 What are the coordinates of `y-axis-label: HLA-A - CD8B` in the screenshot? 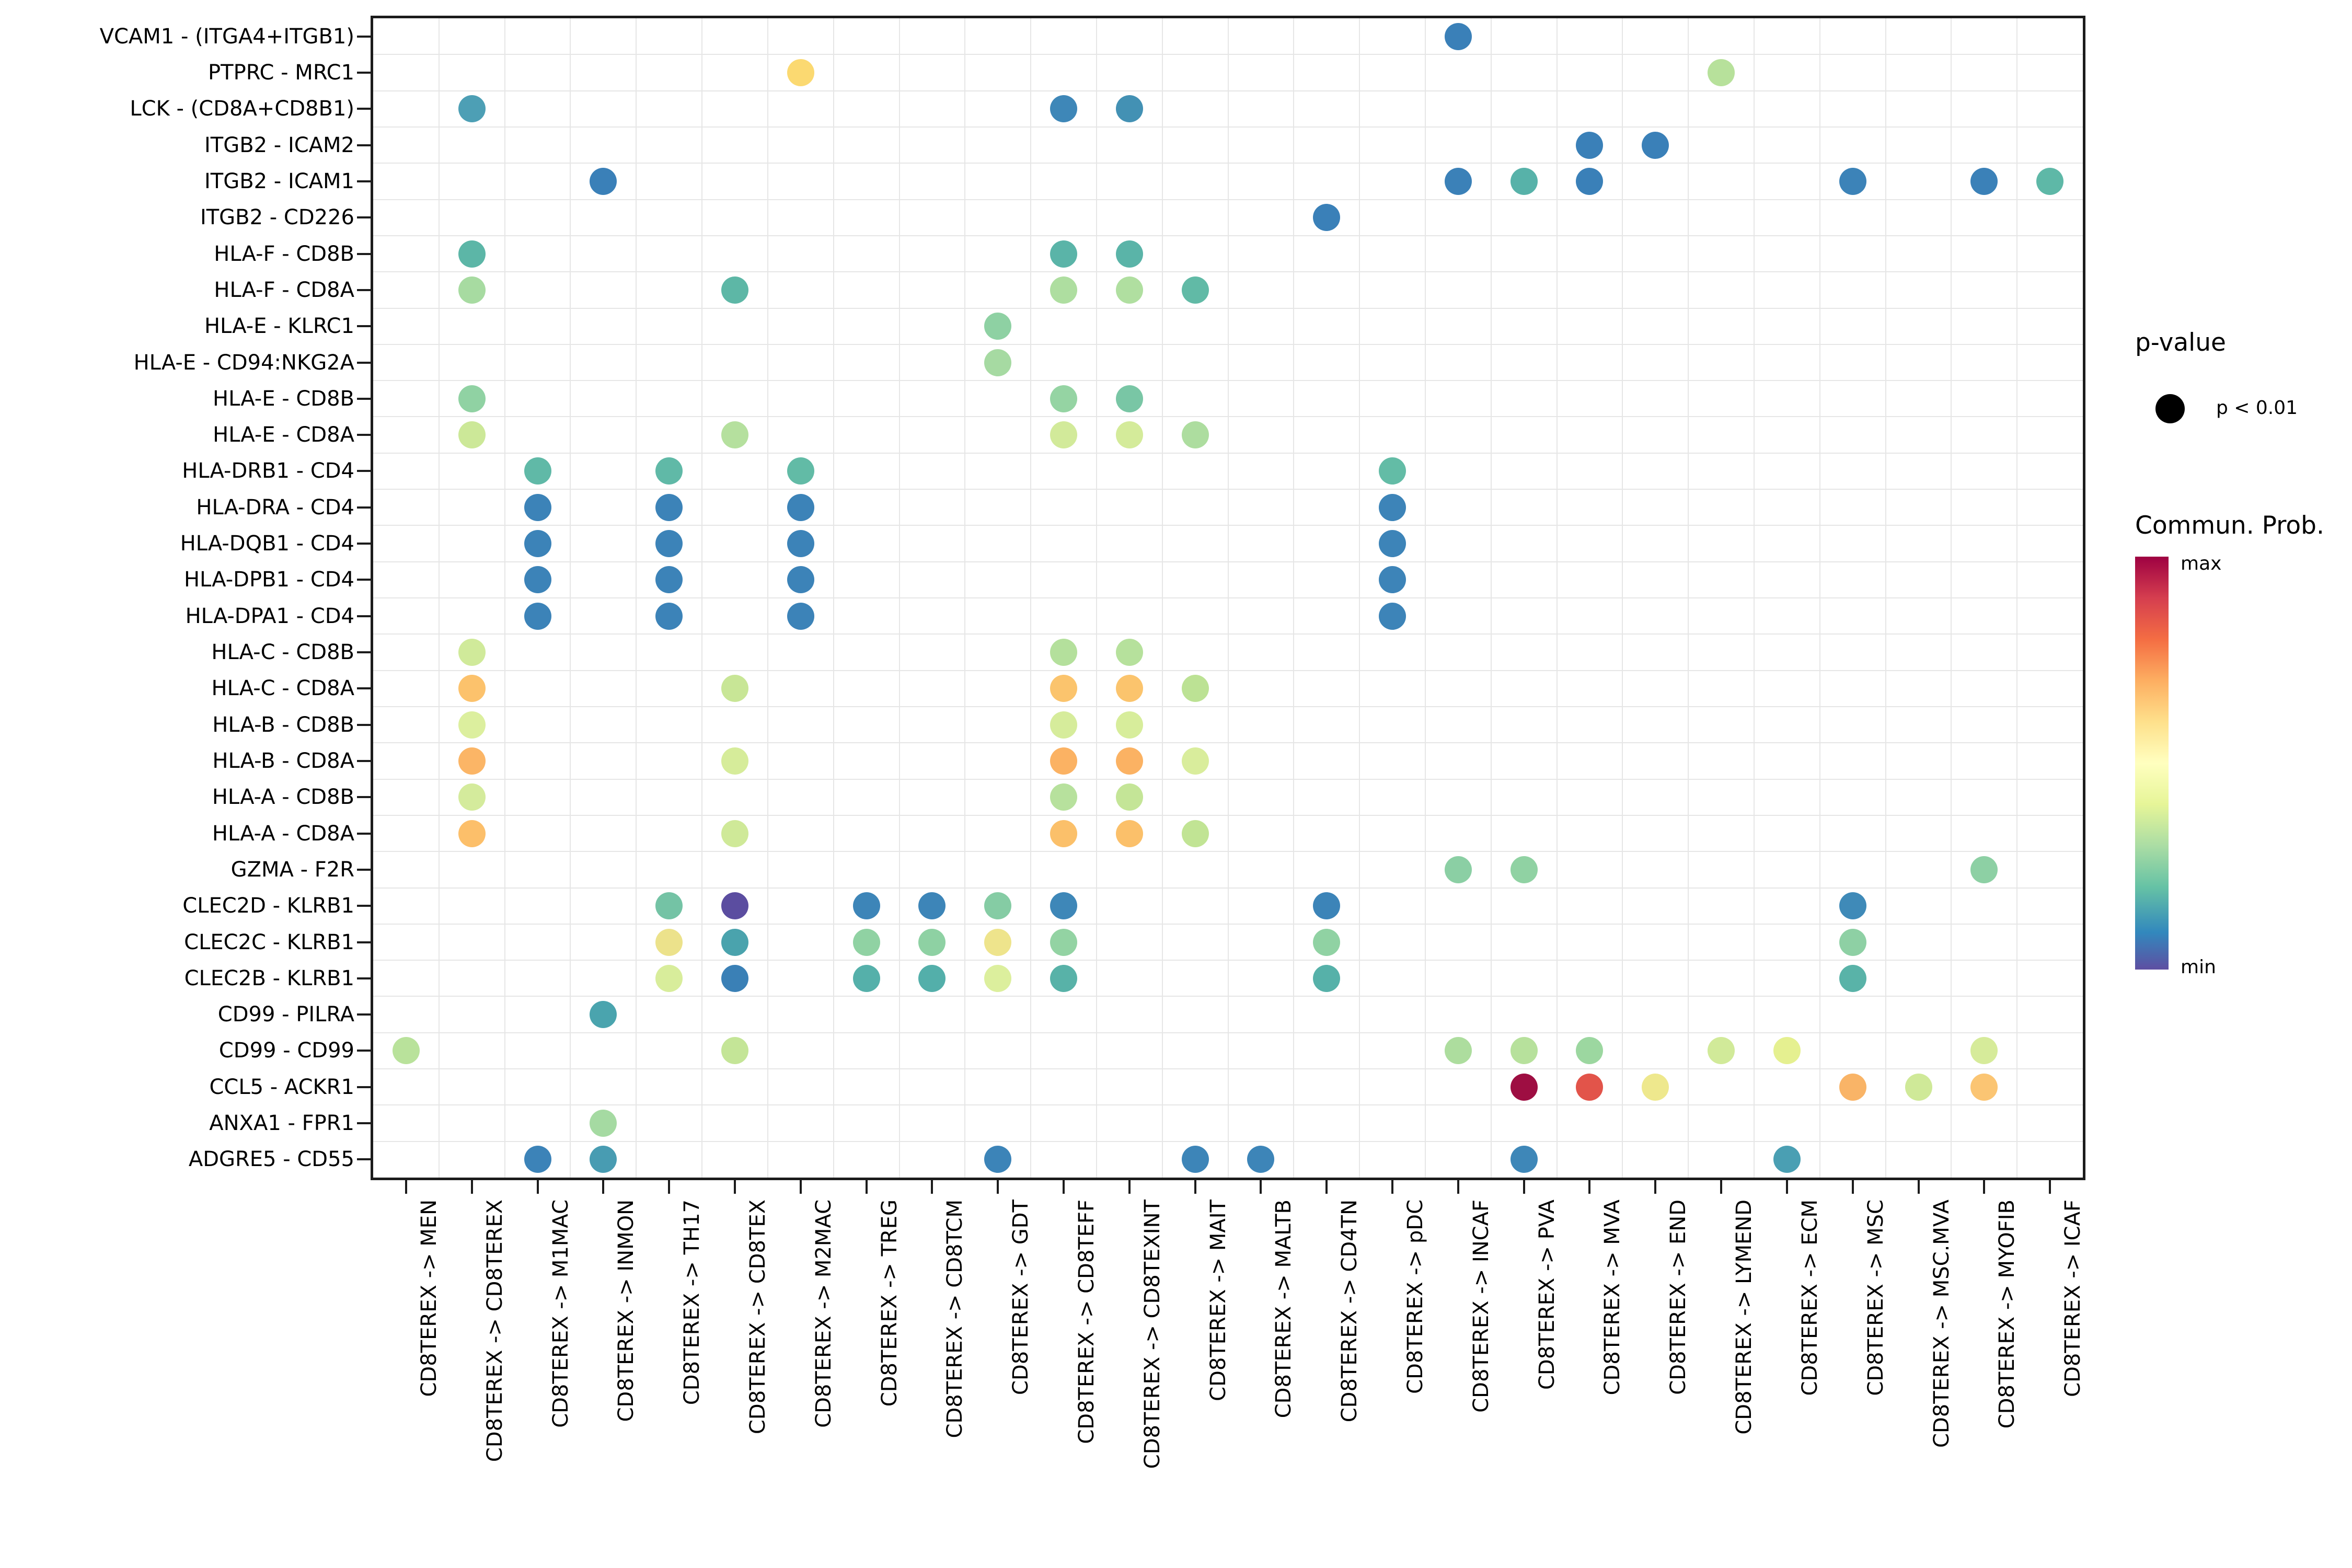 It's located at (283, 797).